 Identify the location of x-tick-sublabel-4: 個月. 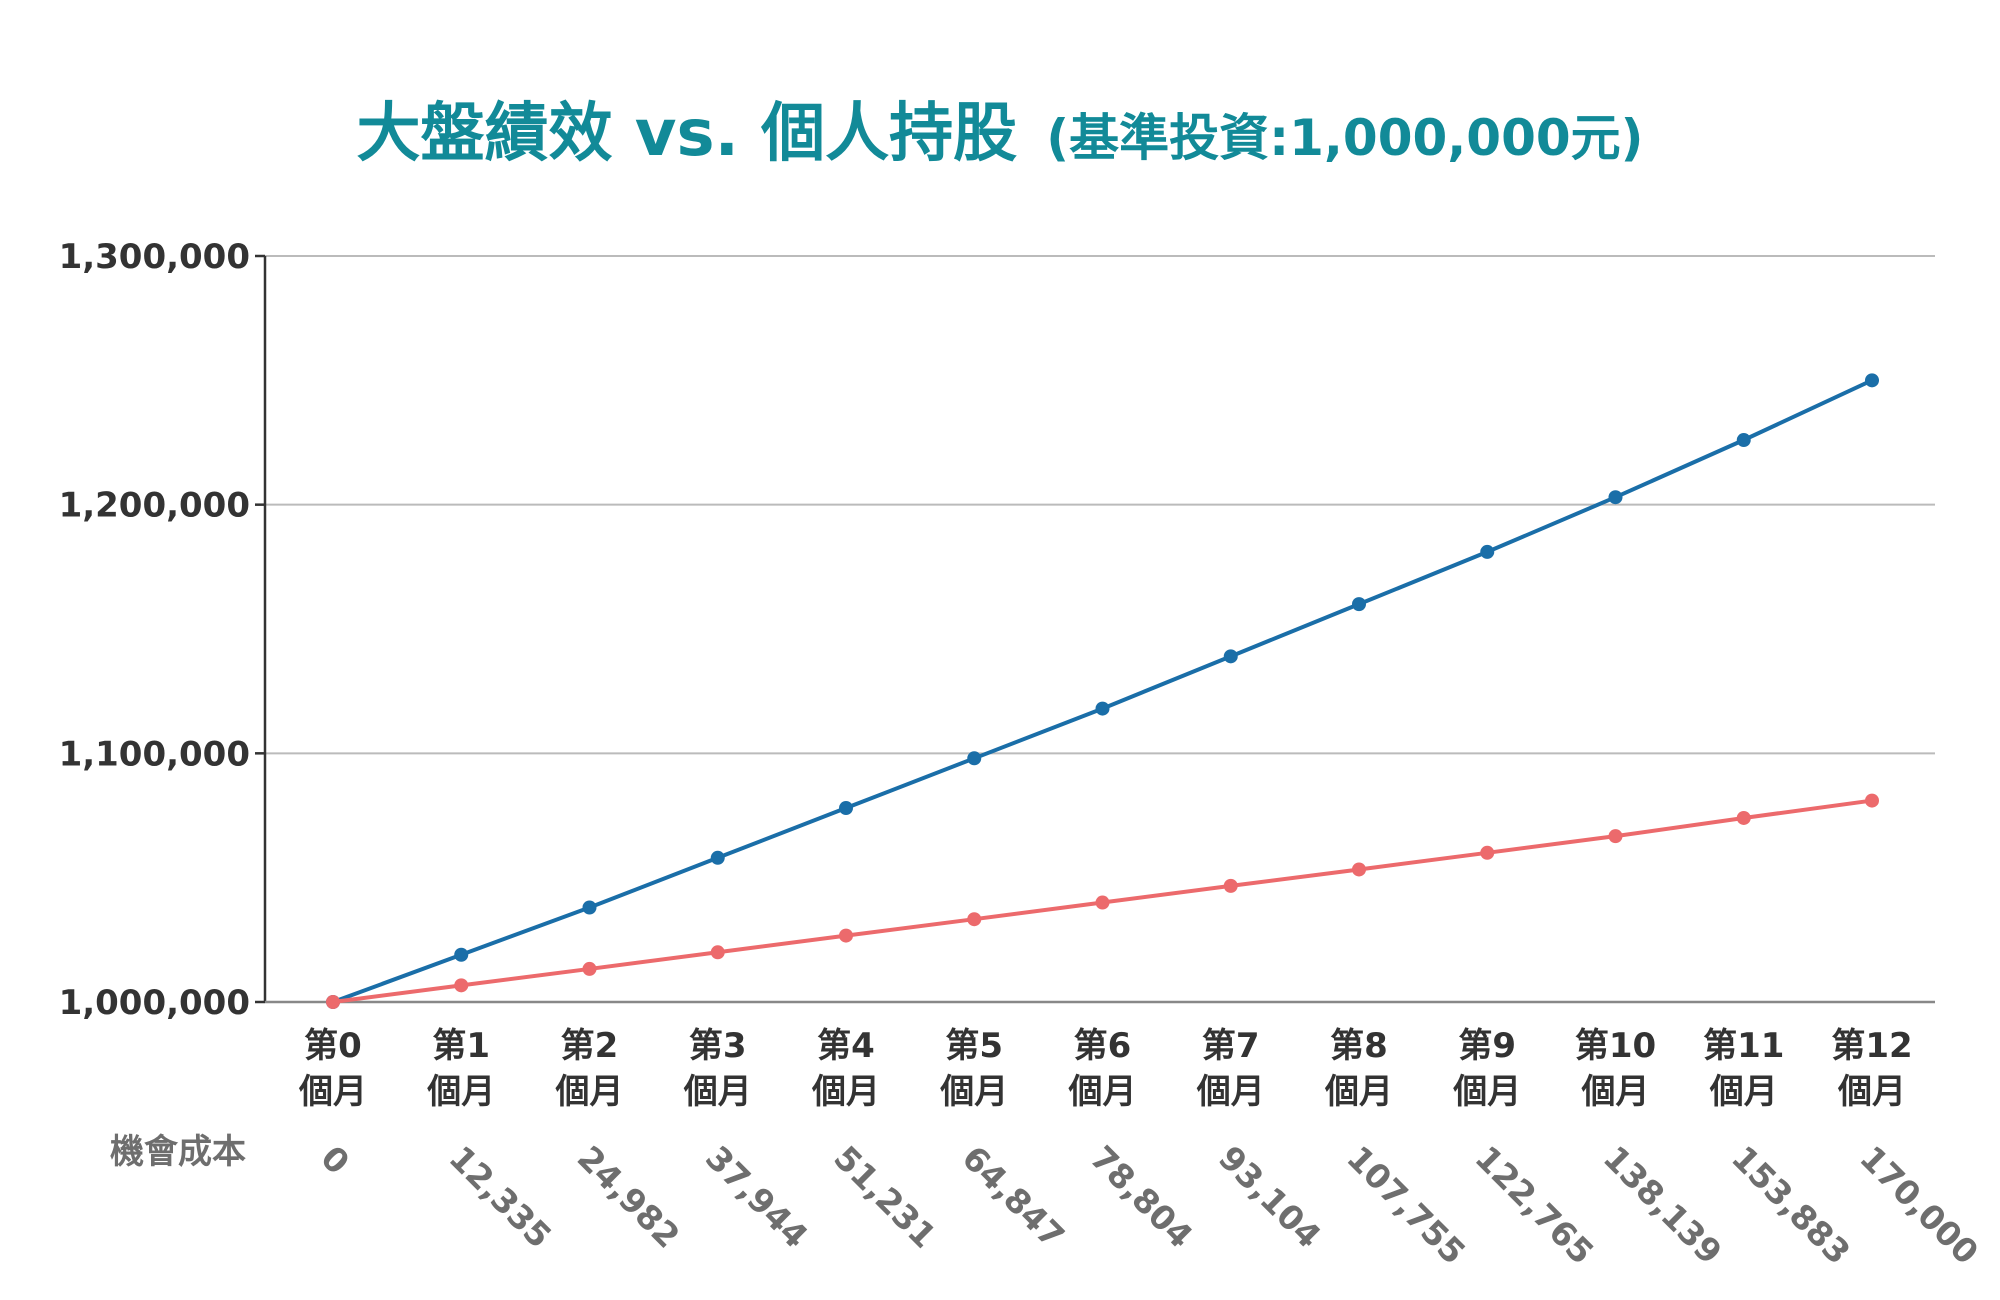
(845, 1092).